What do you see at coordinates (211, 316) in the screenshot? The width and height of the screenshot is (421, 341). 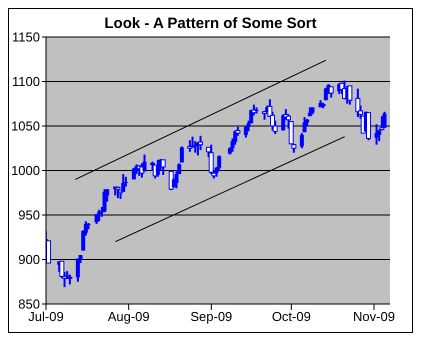 I see `x-tick-label: Sep-09` at bounding box center [211, 316].